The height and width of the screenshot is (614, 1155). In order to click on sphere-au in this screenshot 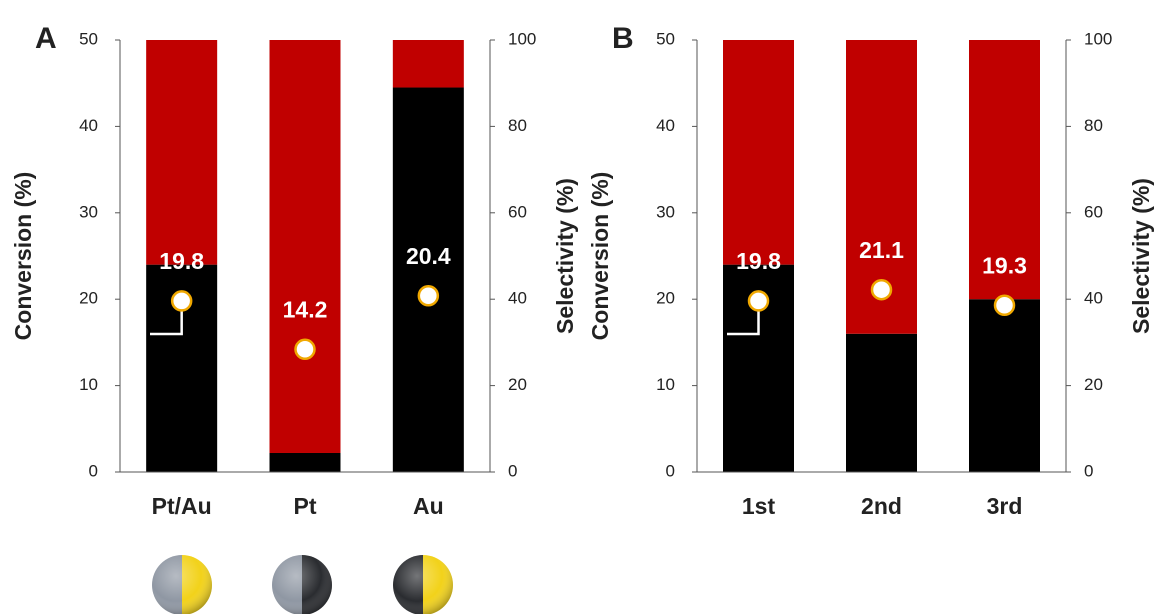, I will do `click(423, 584)`.